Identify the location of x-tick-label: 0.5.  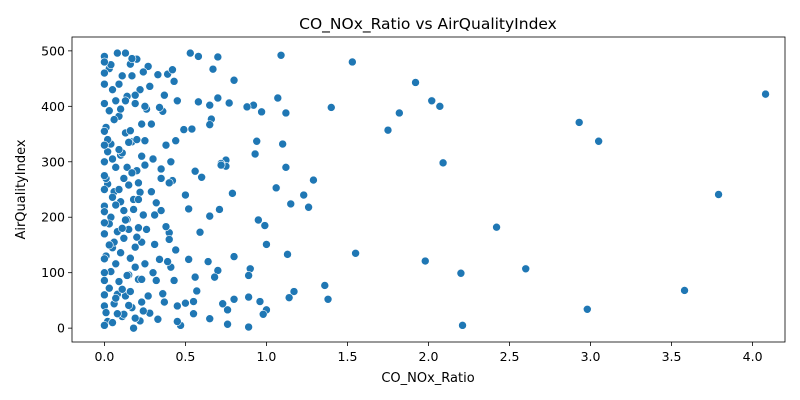
(185, 356).